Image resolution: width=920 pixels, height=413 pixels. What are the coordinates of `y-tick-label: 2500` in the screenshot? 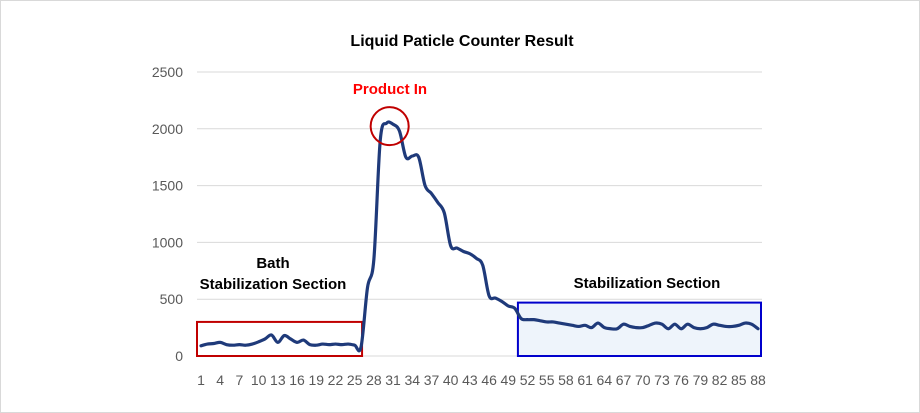 It's located at (167, 72).